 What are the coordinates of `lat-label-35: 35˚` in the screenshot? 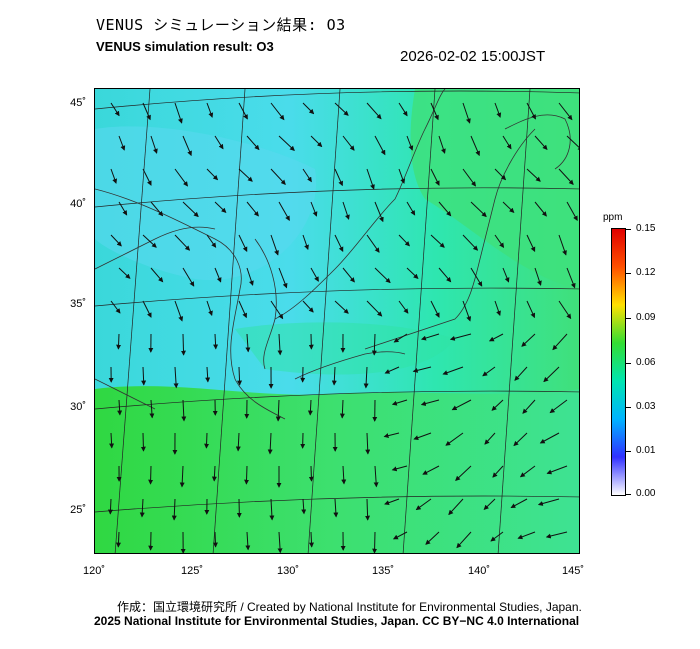 It's located at (78, 304).